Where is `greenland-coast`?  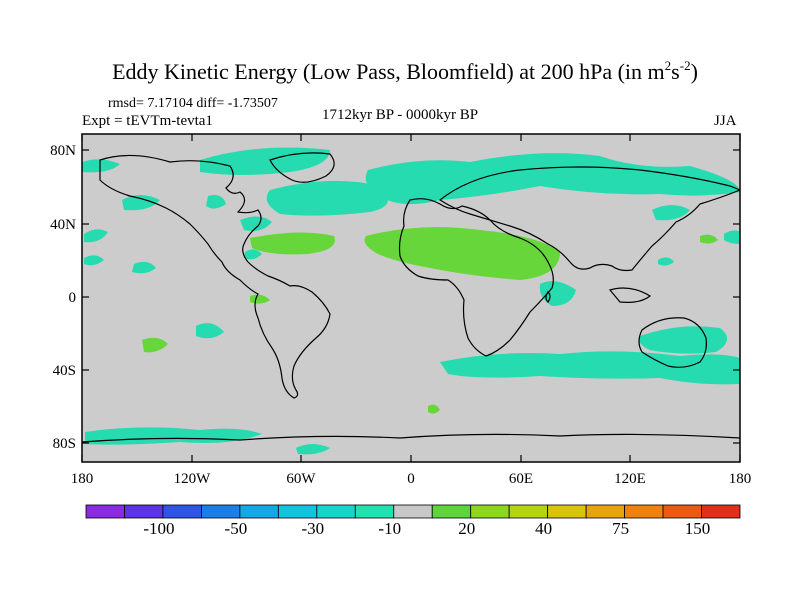 greenland-coast is located at coordinates (302, 167).